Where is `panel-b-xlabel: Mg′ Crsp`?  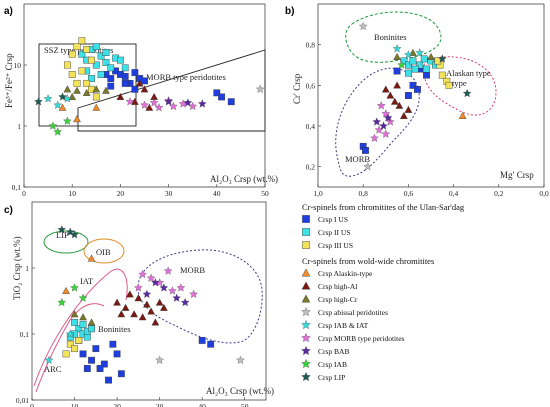
panel-b-xlabel: Mg′ Crsp is located at coordinates (517, 175).